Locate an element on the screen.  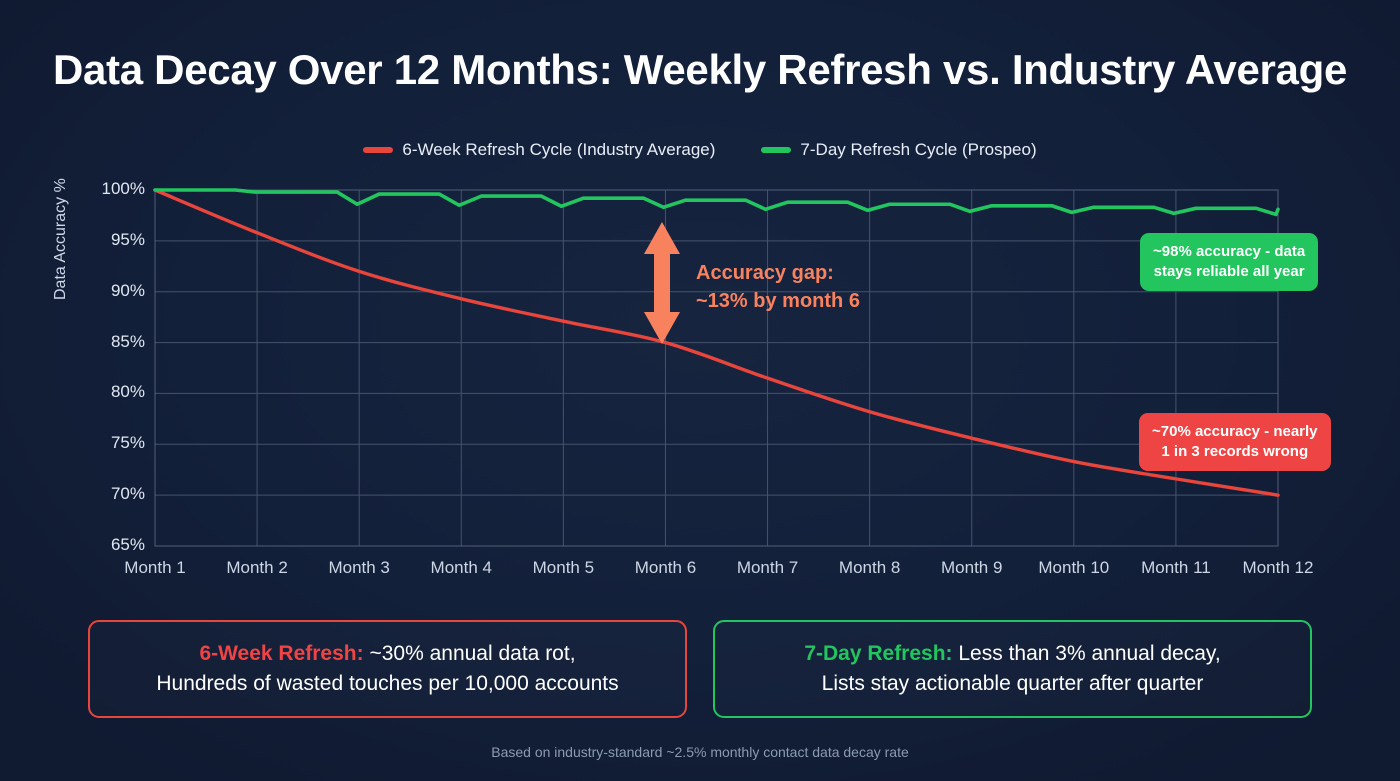
callout-red-line2: 1 in 3 records wrong is located at coordinates (1235, 451).